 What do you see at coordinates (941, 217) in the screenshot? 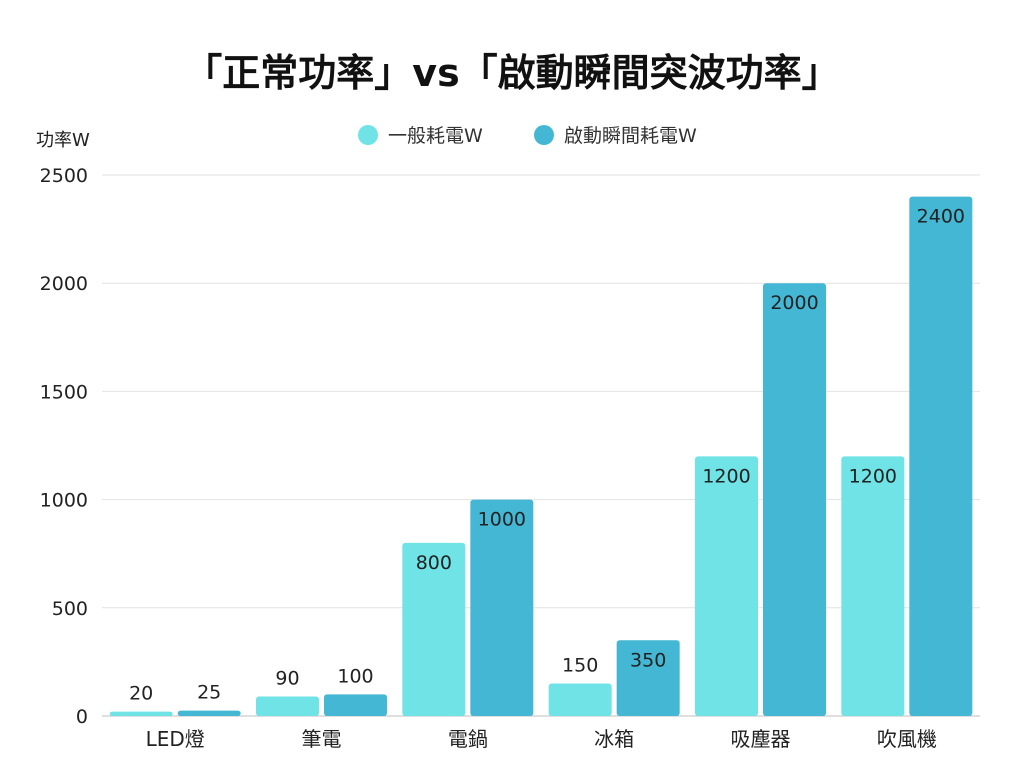
I see `data-label: 2400` at bounding box center [941, 217].